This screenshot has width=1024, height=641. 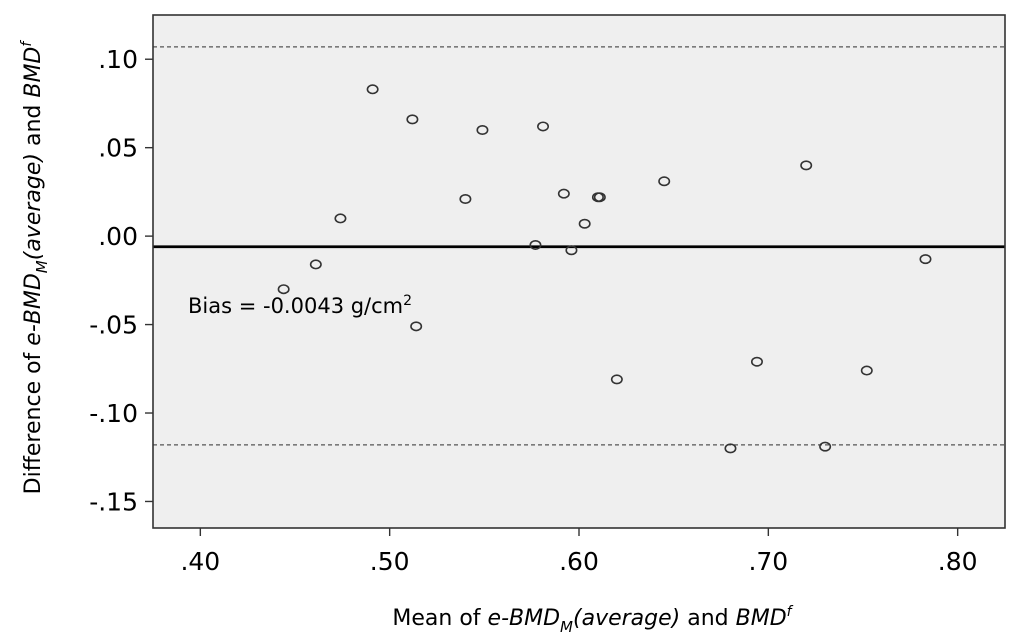 What do you see at coordinates (626, 618) in the screenshot?
I see `x-label-term1-suffix: (average)` at bounding box center [626, 618].